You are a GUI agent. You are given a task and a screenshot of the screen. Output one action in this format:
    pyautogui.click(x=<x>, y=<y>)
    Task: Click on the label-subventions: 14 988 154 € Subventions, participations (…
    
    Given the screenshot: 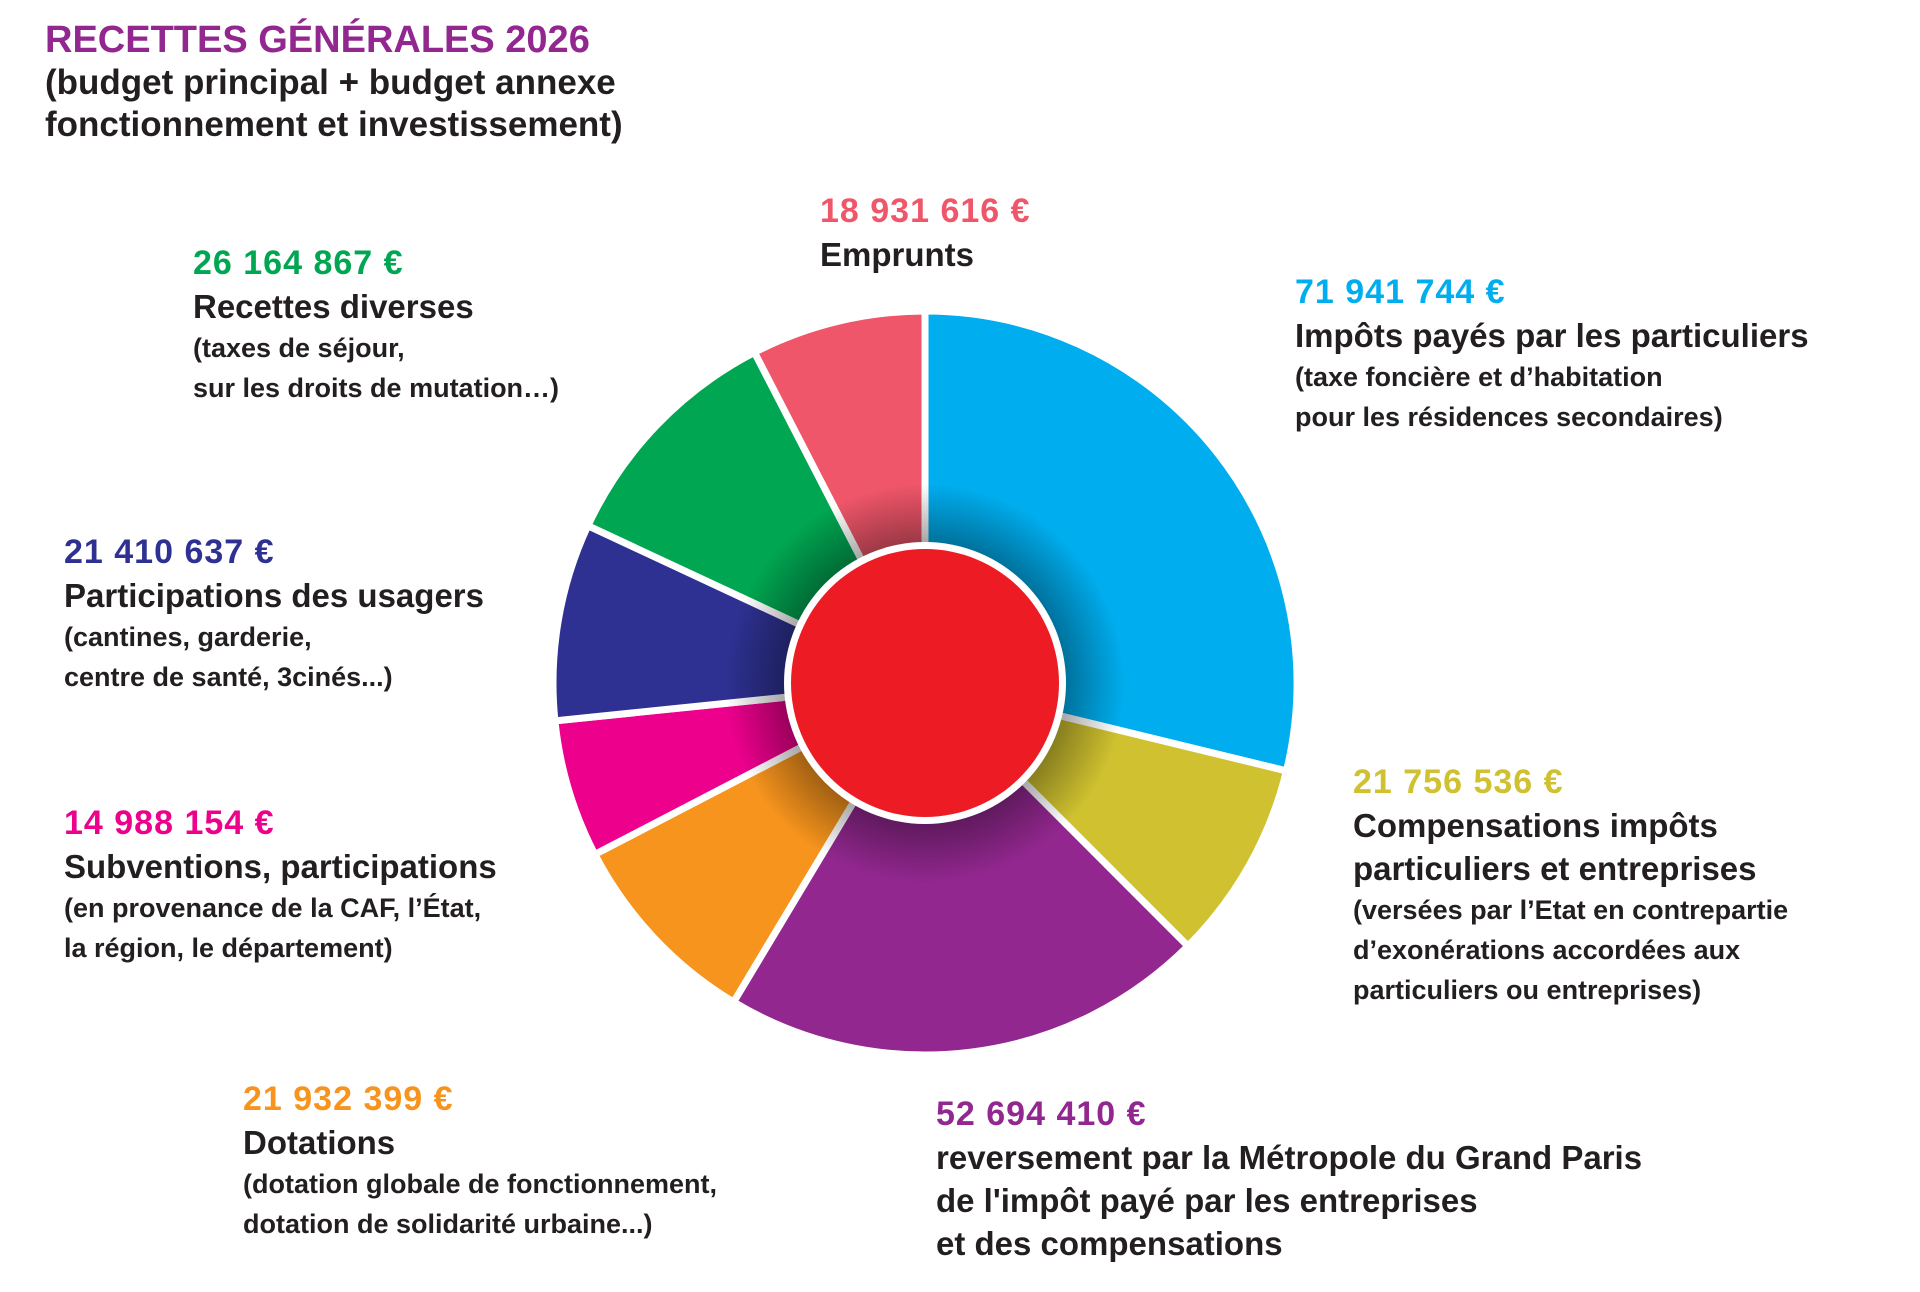 What is the action you would take?
    pyautogui.click(x=280, y=884)
    